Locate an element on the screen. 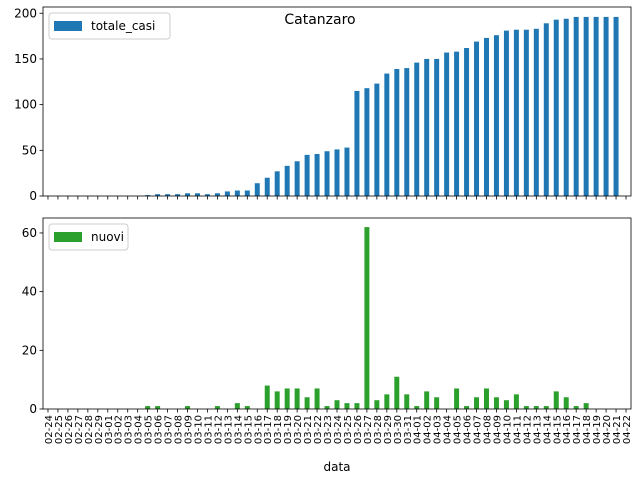 This screenshot has width=640, height=484. x-tick-label: 03-21 is located at coordinates (308, 429).